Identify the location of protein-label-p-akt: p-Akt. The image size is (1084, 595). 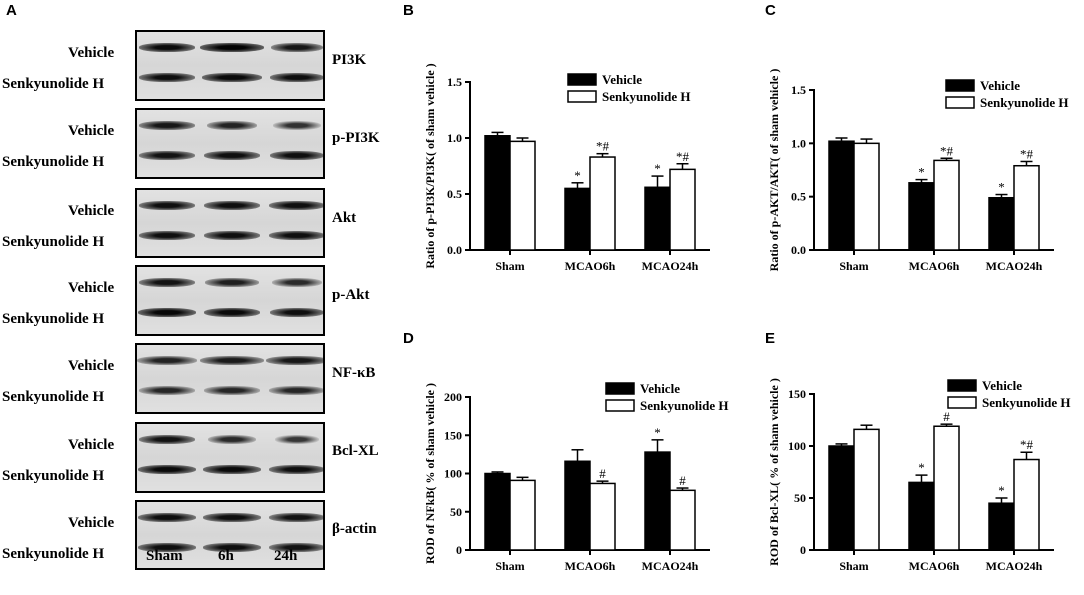
(351, 295).